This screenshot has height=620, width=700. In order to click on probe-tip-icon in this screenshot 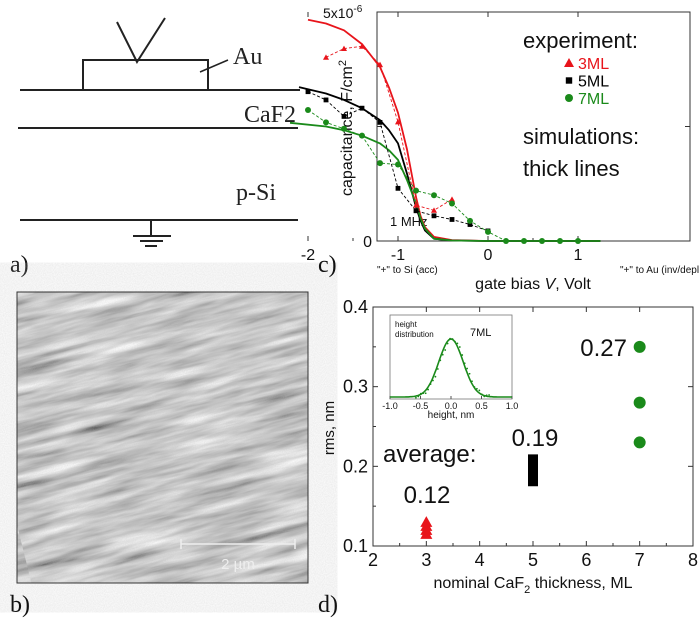, I will do `click(141, 41)`.